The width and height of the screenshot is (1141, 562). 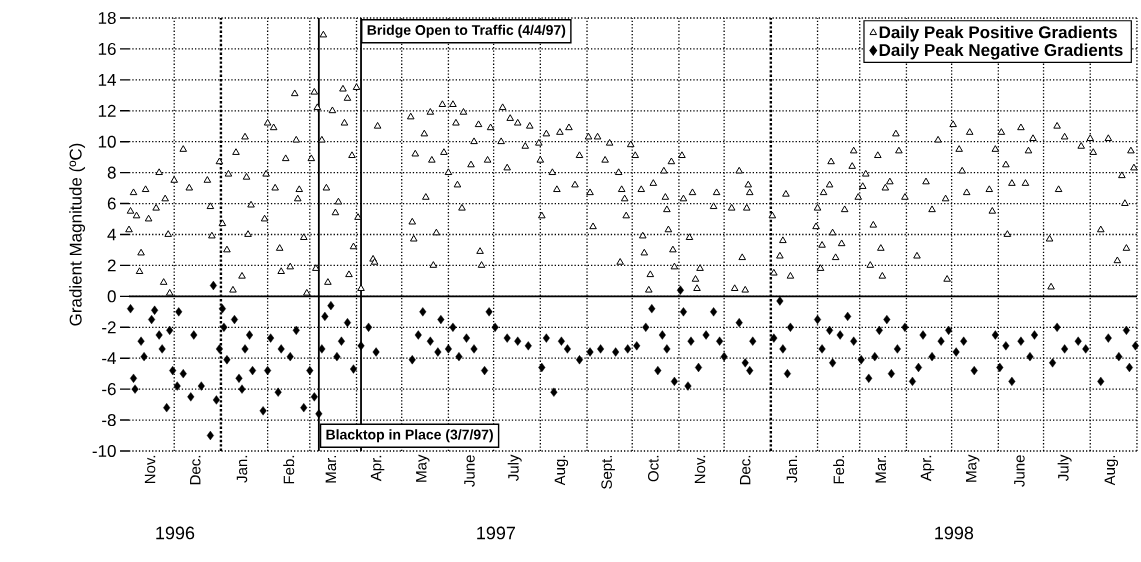 I want to click on y-axis-title: Gradient Magnitude (ºC), so click(x=77, y=234).